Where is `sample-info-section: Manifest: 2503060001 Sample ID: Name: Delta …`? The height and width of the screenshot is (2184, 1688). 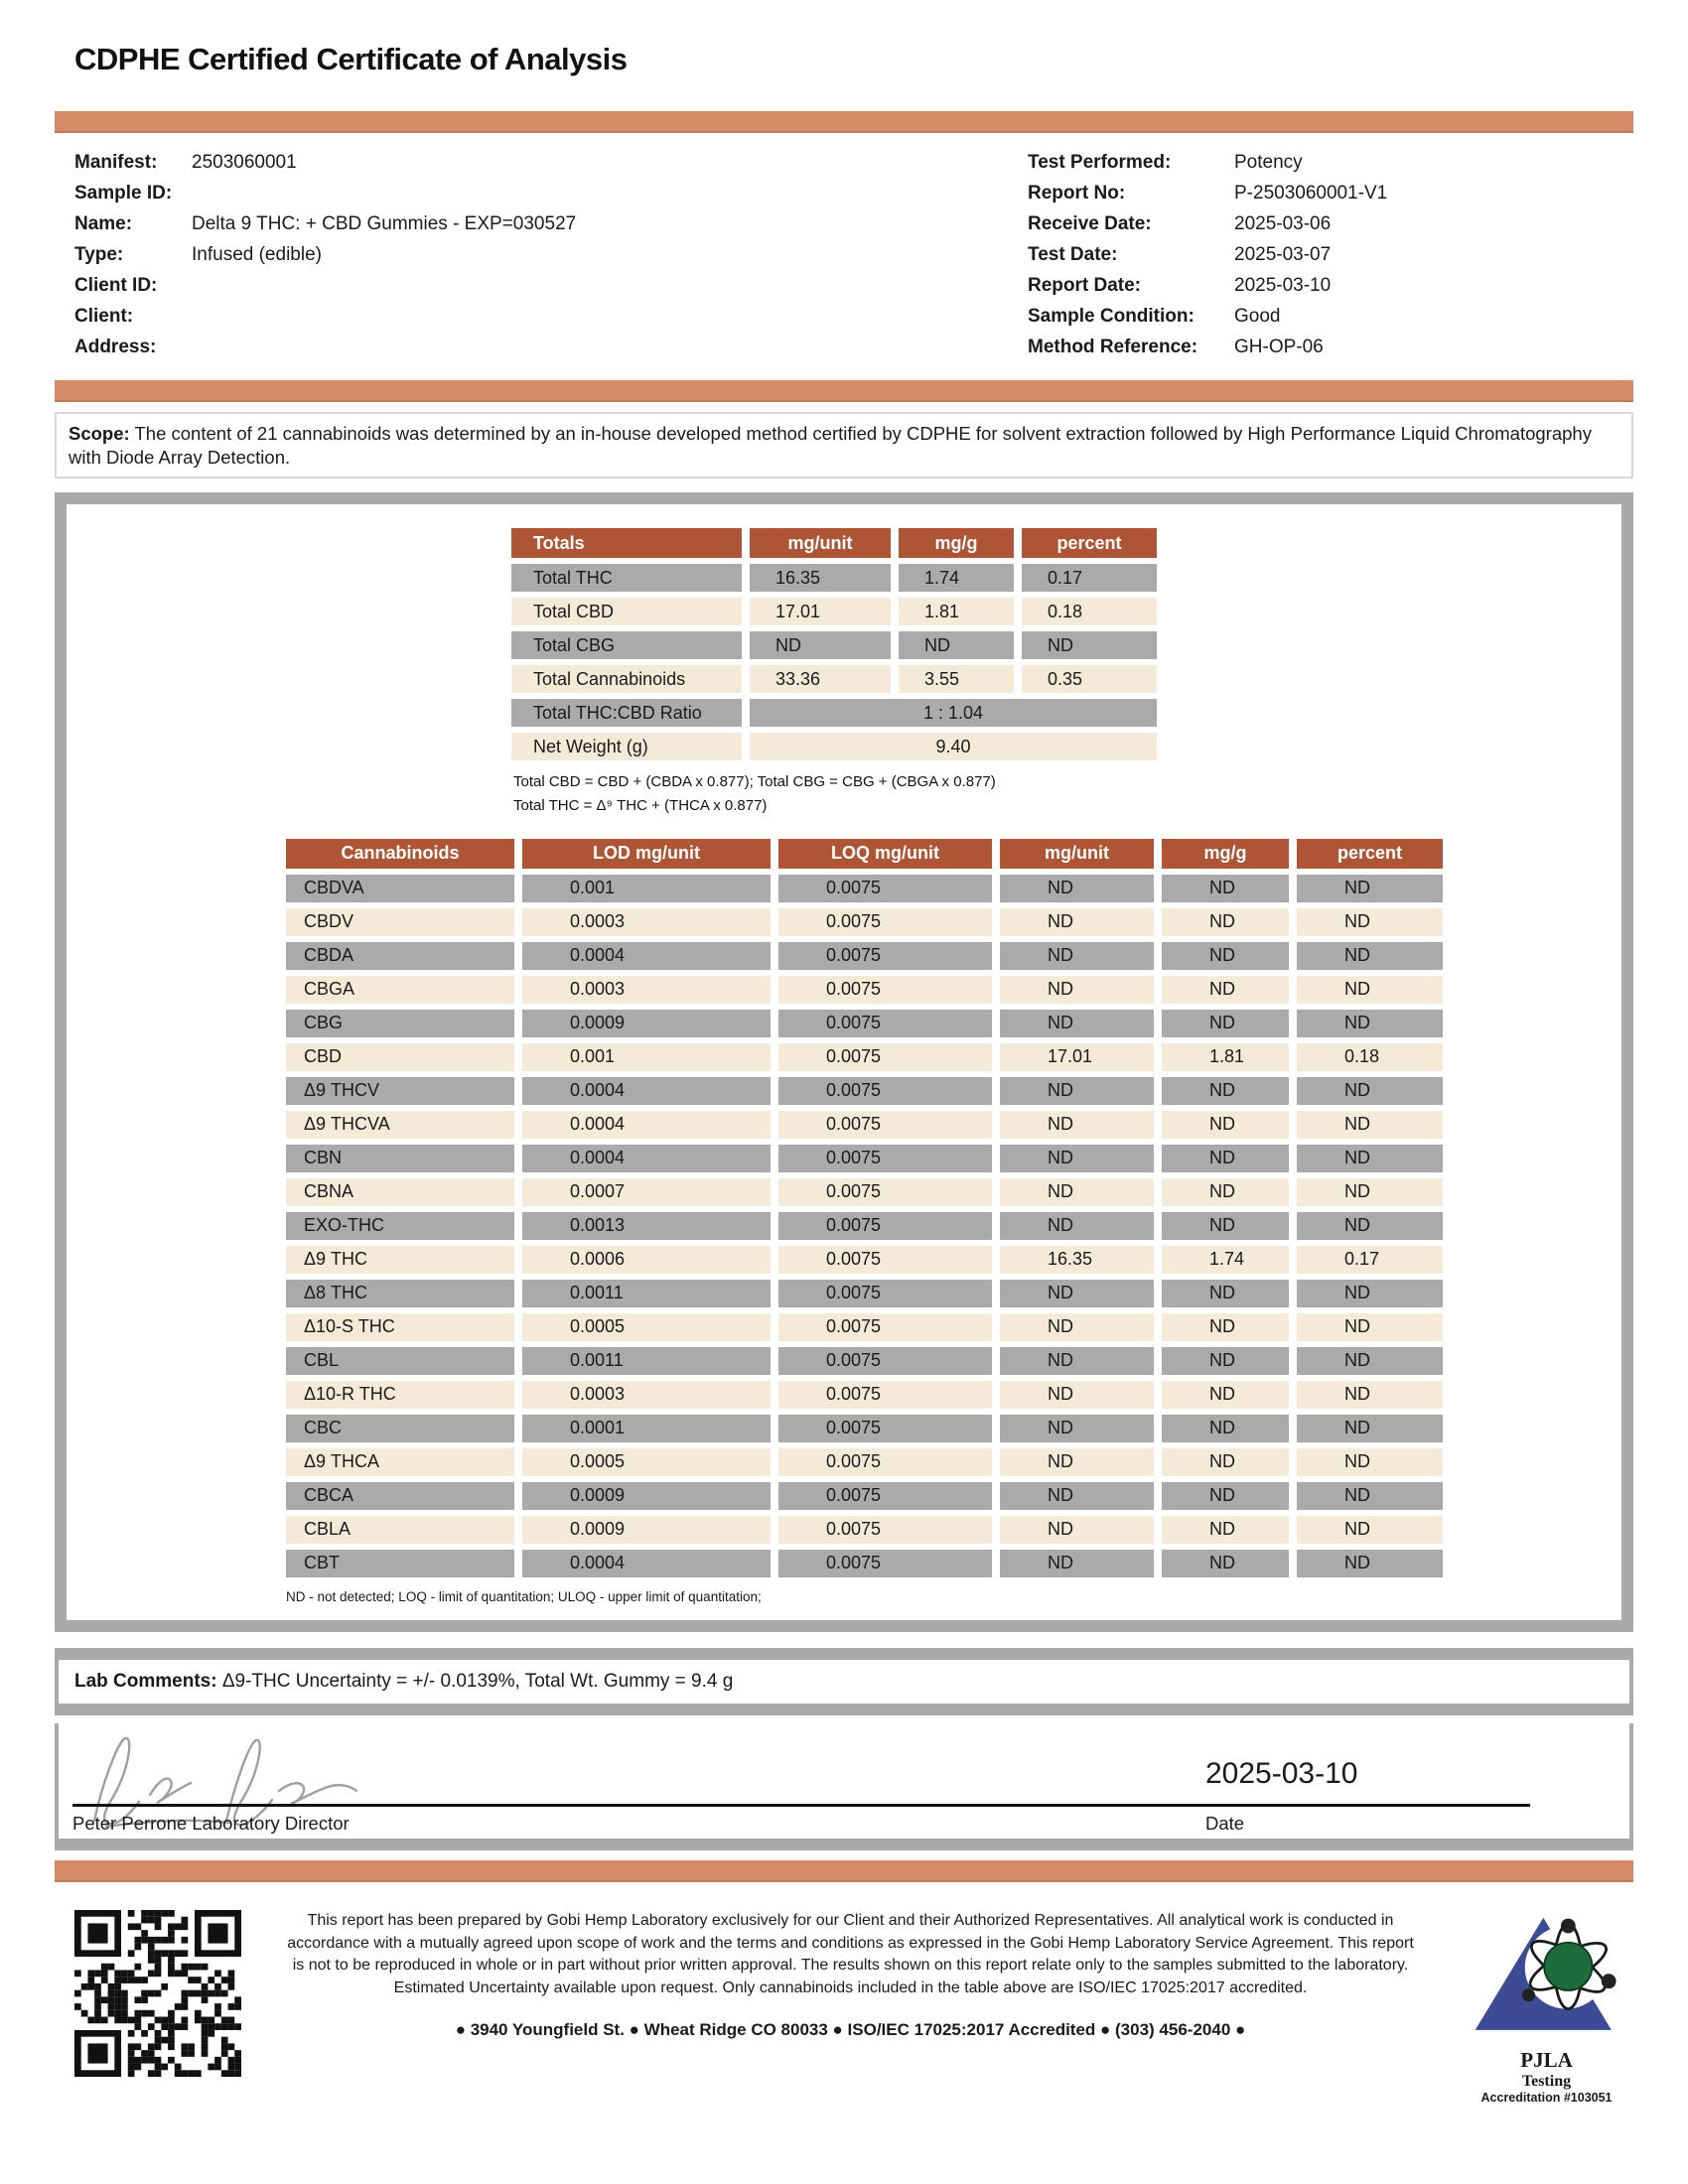 sample-info-section: Manifest: 2503060001 Sample ID: Name: Delta … is located at coordinates (844, 250).